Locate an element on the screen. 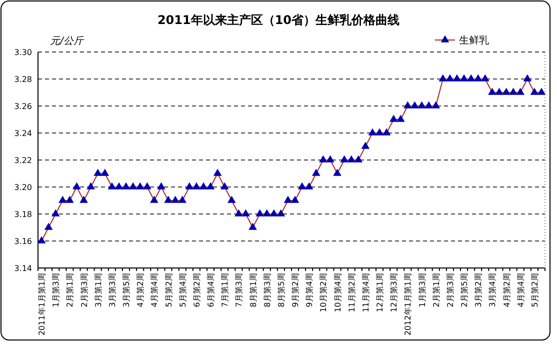 Image resolution: width=557 pixels, height=345 pixels. y-tick-label: 3.22 is located at coordinates (23, 160).